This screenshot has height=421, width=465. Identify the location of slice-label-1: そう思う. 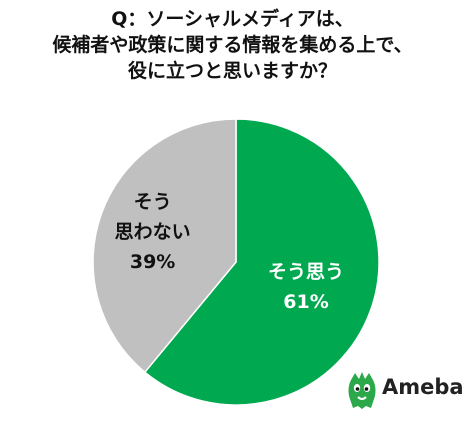
(306, 272).